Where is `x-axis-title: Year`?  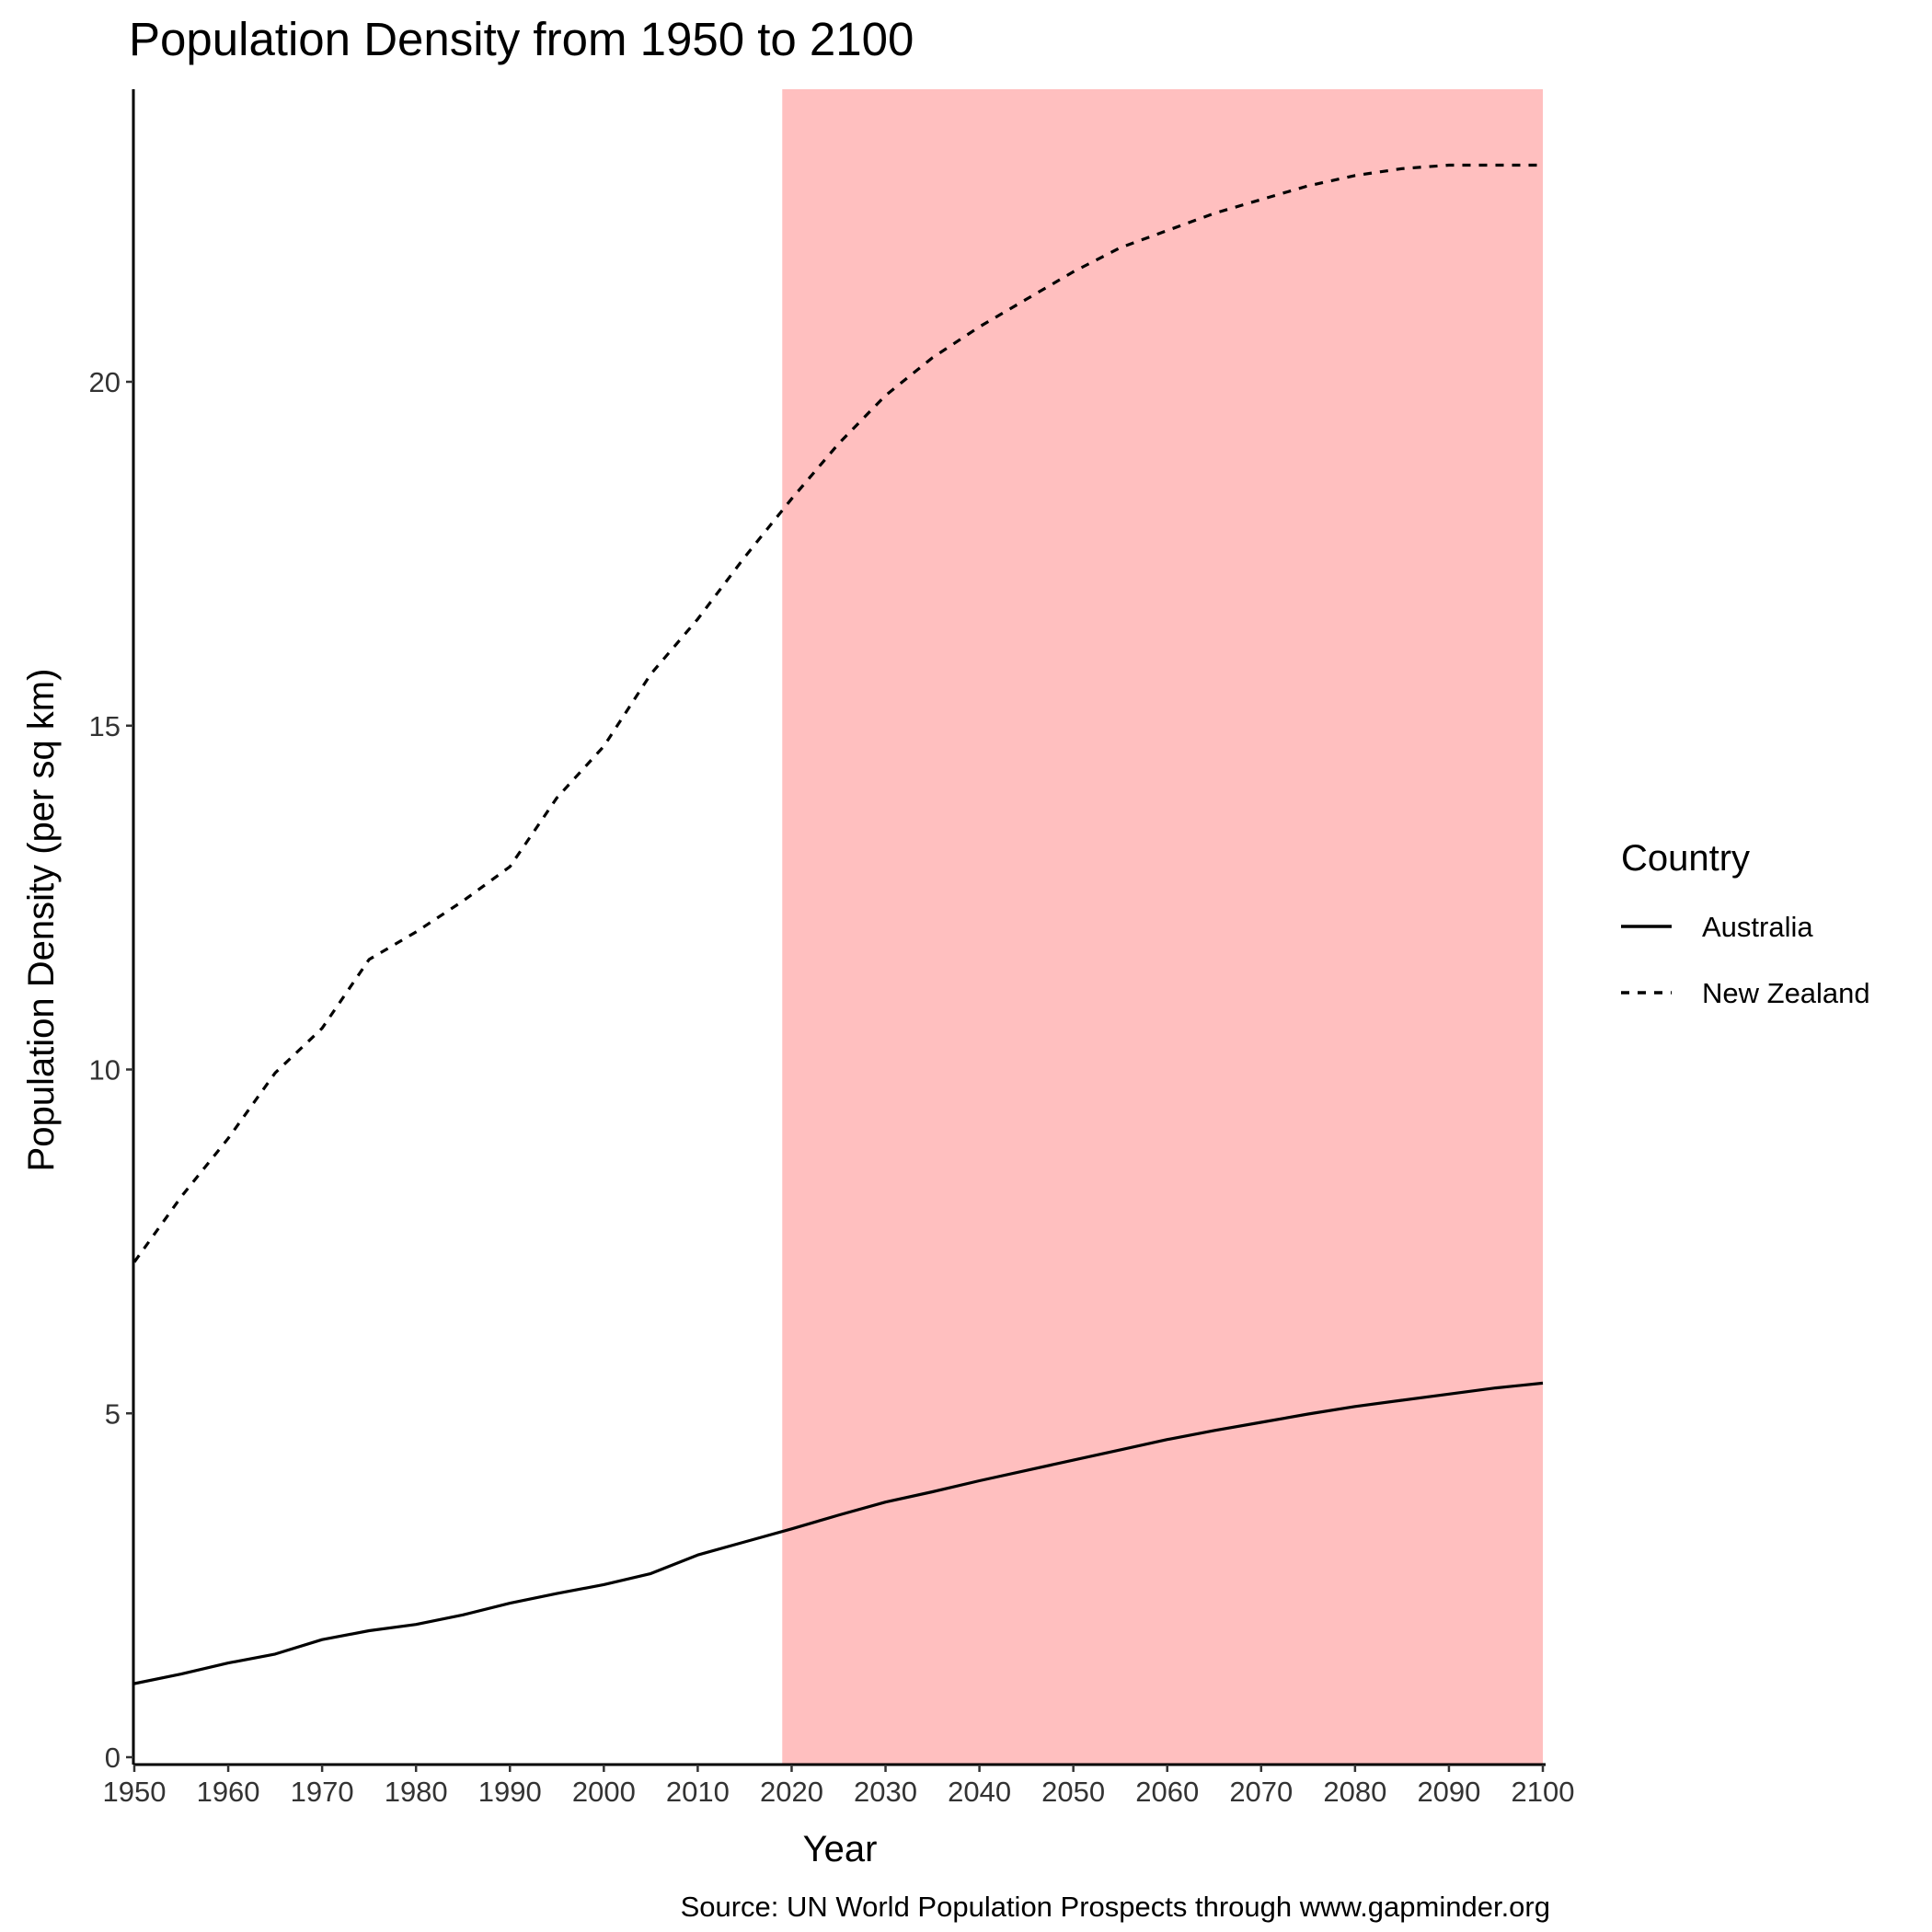
x-axis-title: Year is located at coordinates (840, 1849).